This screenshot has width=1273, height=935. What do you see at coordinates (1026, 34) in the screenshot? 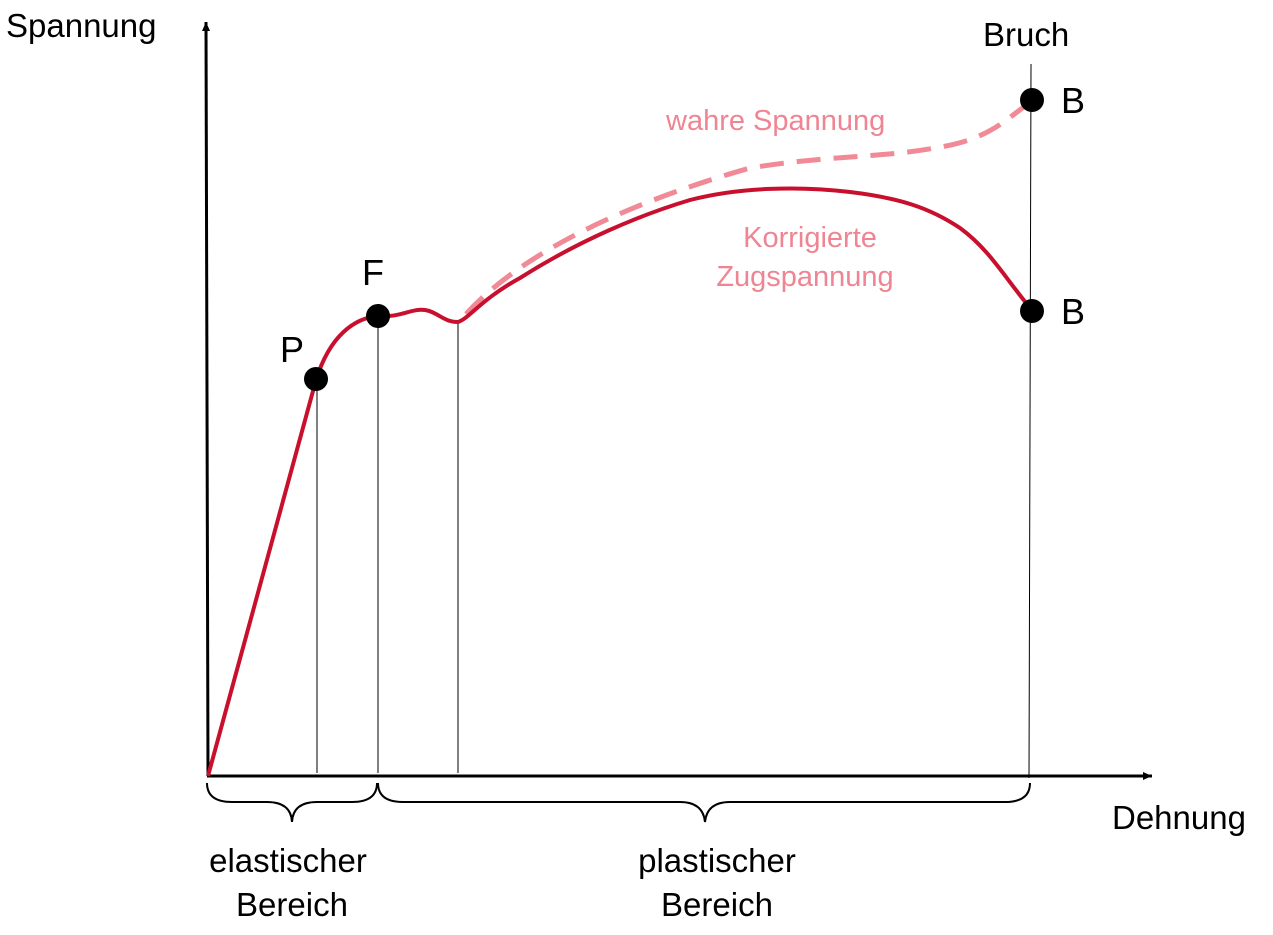
I see `fracture-label: Bruch` at bounding box center [1026, 34].